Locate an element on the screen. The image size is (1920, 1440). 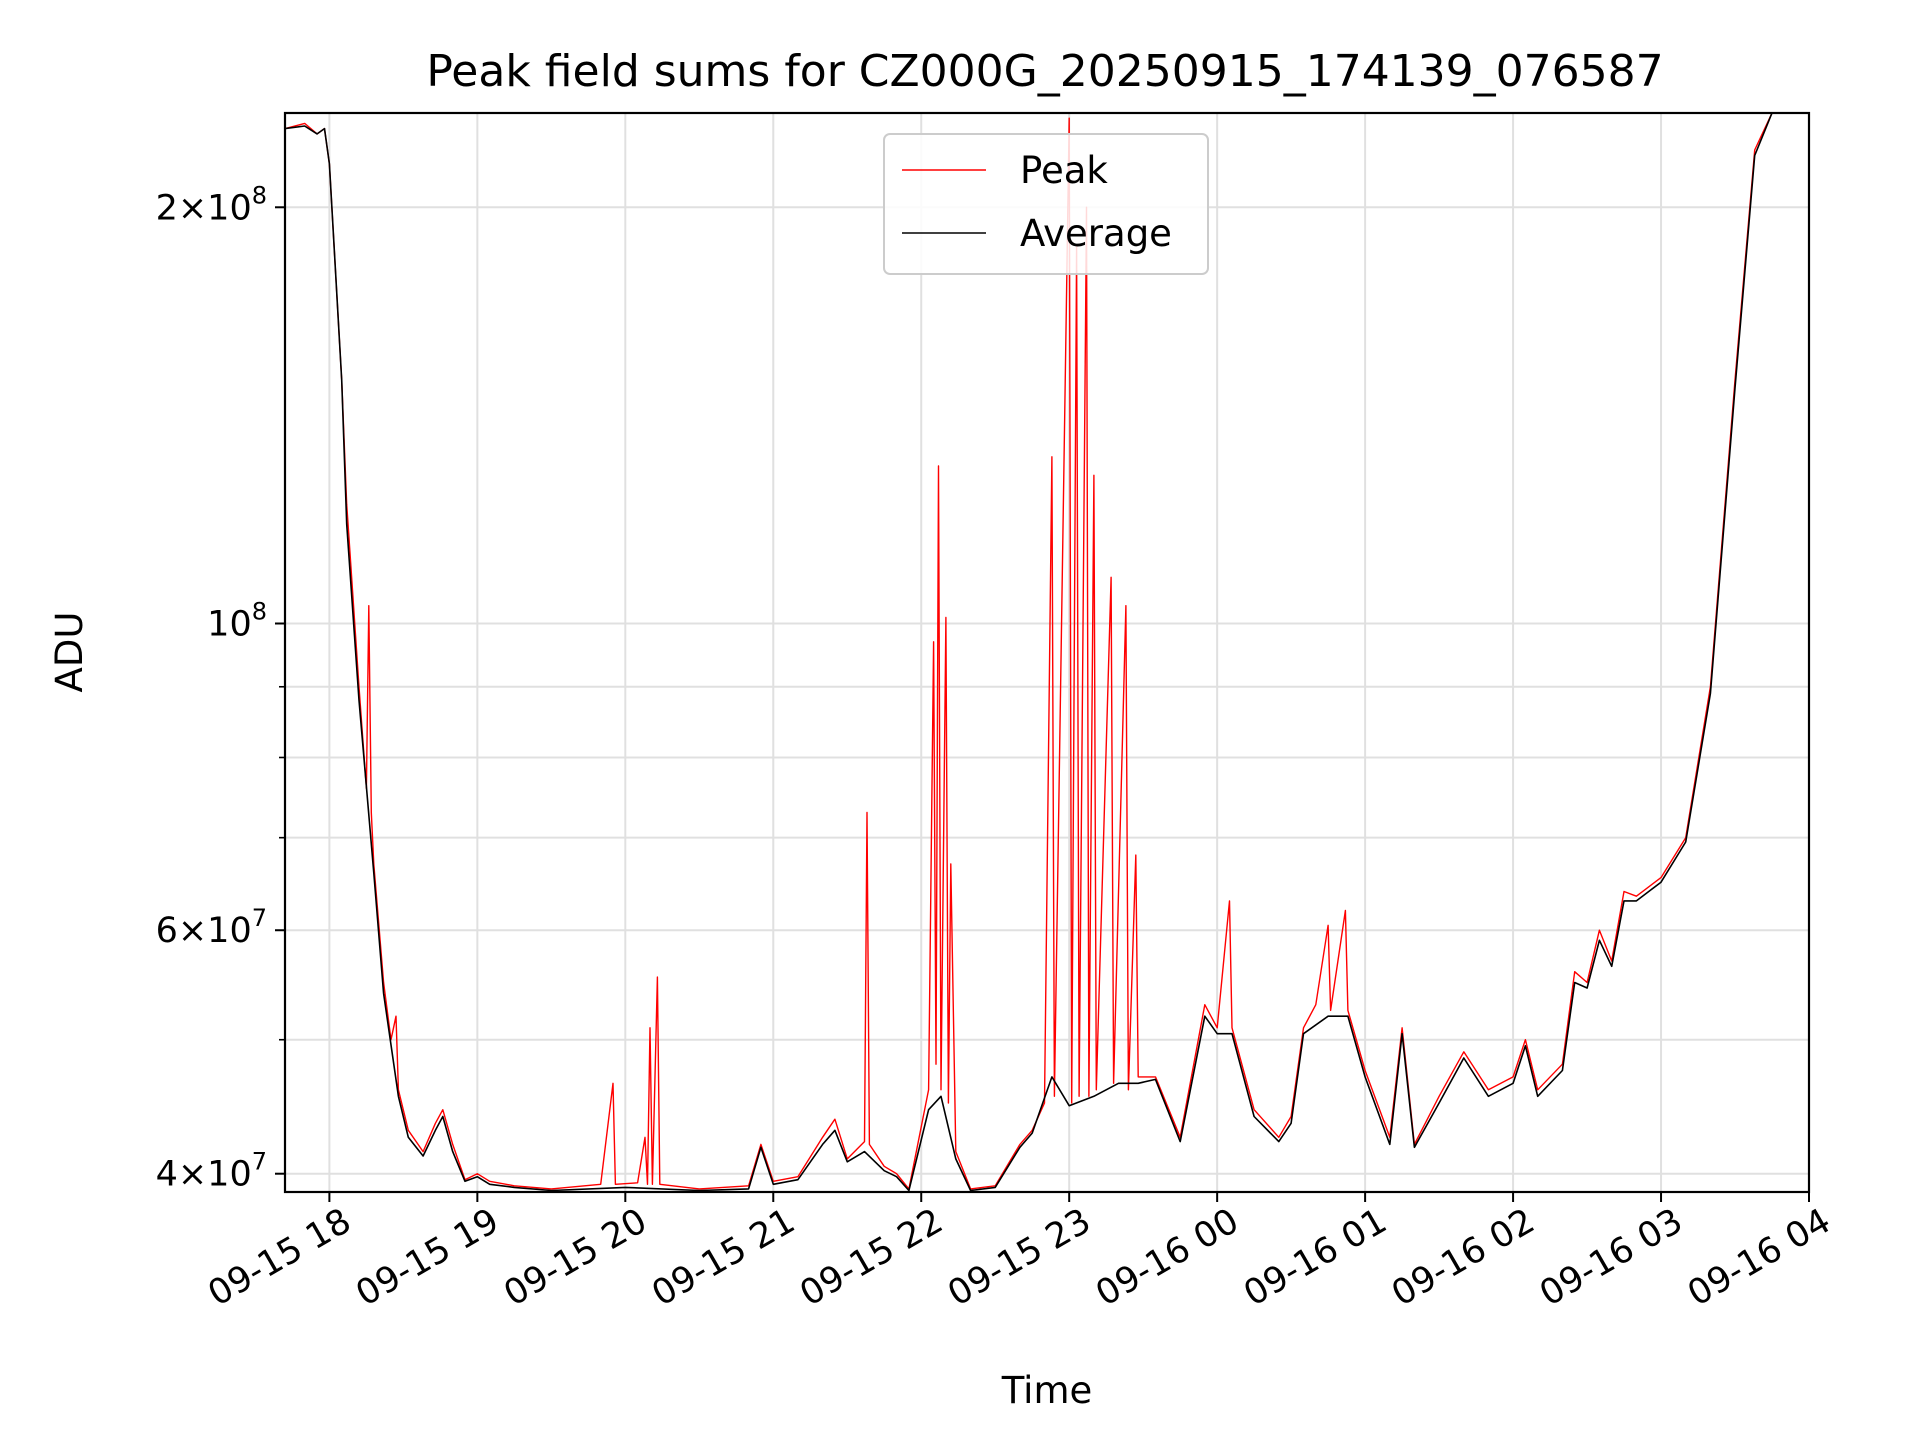
legend-box is located at coordinates (1046, 204).